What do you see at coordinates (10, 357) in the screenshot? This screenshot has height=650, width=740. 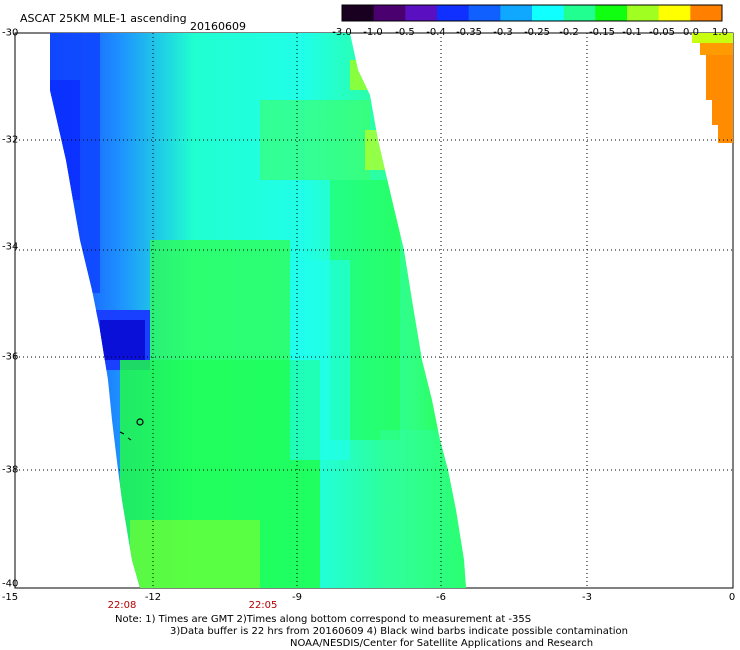 I see `lat-label: -36` at bounding box center [10, 357].